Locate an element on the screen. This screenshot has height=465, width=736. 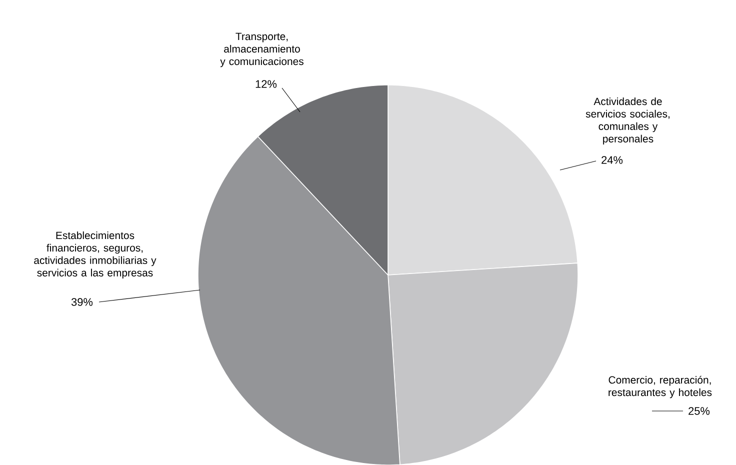
slice-label: Actividades de servicios sociales, comunales y personales is located at coordinates (628, 120).